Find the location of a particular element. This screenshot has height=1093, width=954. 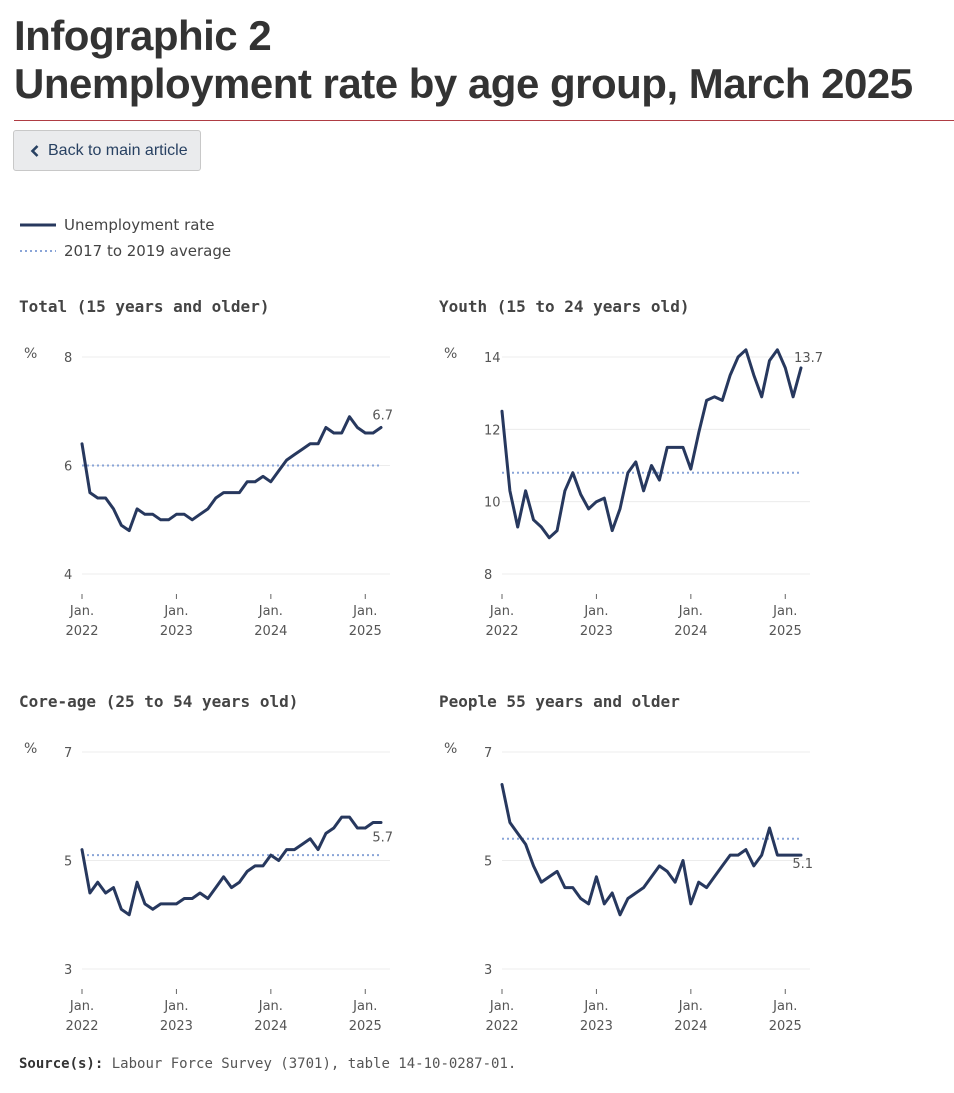

legend-label-unemployment-rate: Unemployment rate is located at coordinates (139, 225).